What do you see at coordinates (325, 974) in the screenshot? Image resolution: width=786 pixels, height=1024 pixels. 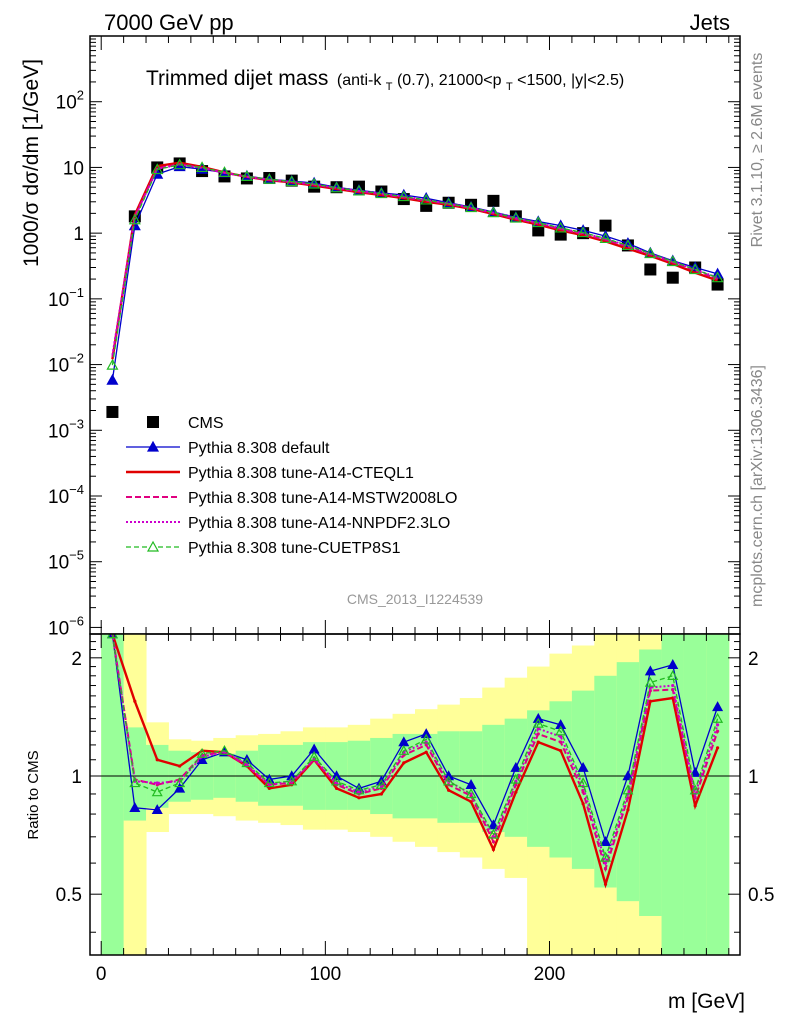 I see `x-tick-label: 100` at bounding box center [325, 974].